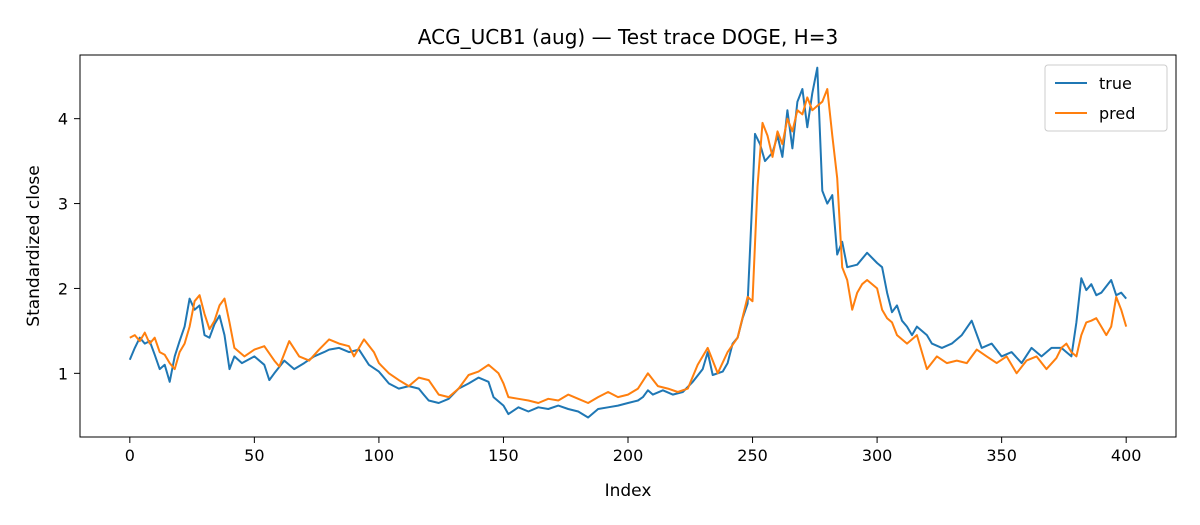 The height and width of the screenshot is (525, 1200). What do you see at coordinates (379, 455) in the screenshot?
I see `x-tick-label: 100` at bounding box center [379, 455].